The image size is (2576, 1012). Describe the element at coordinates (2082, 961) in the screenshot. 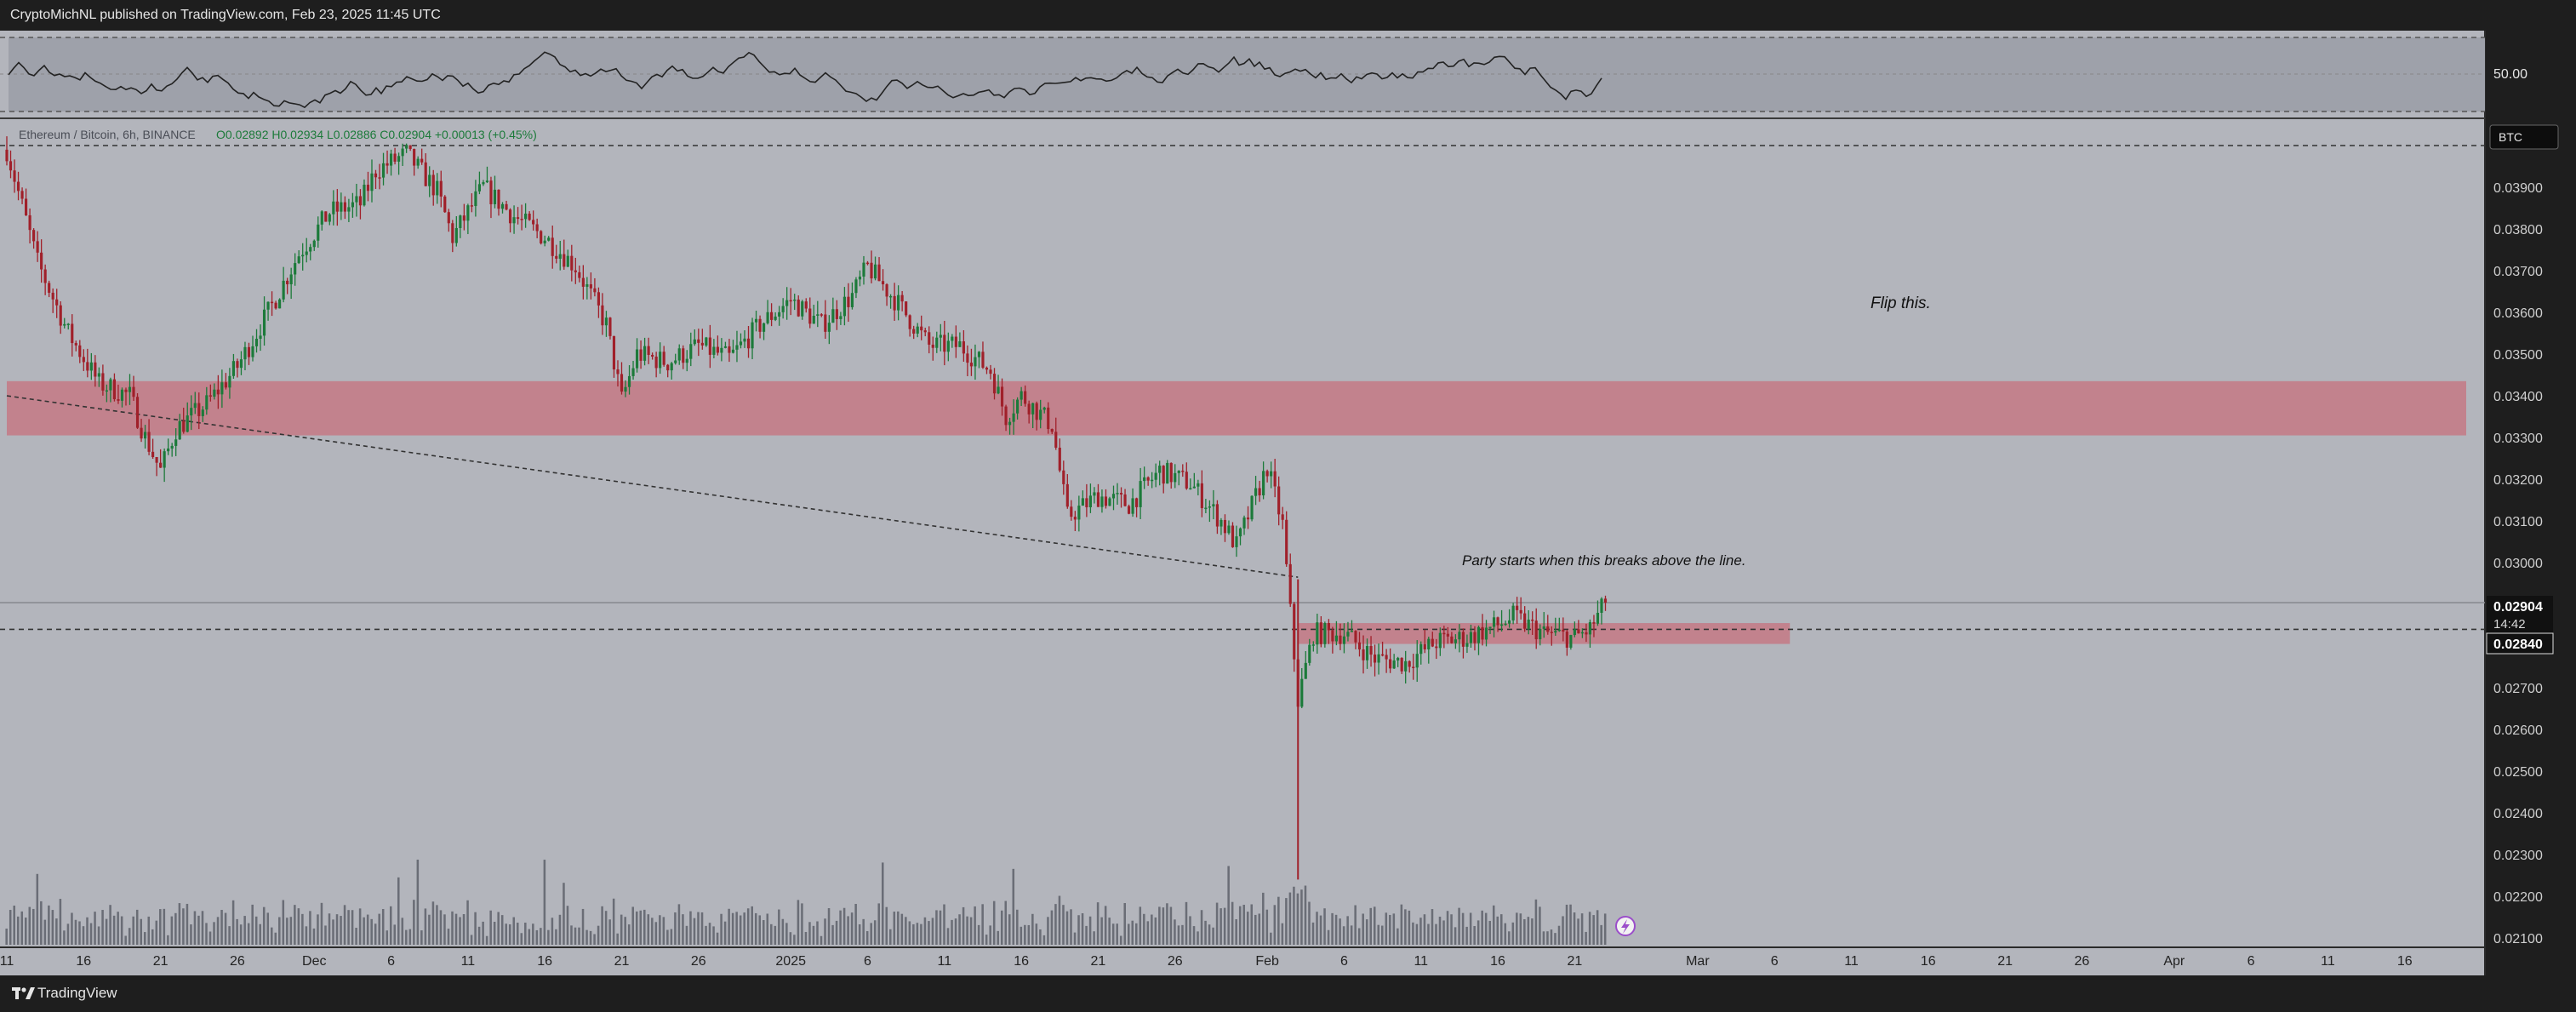

I see `x-tick-label: 26` at that location.